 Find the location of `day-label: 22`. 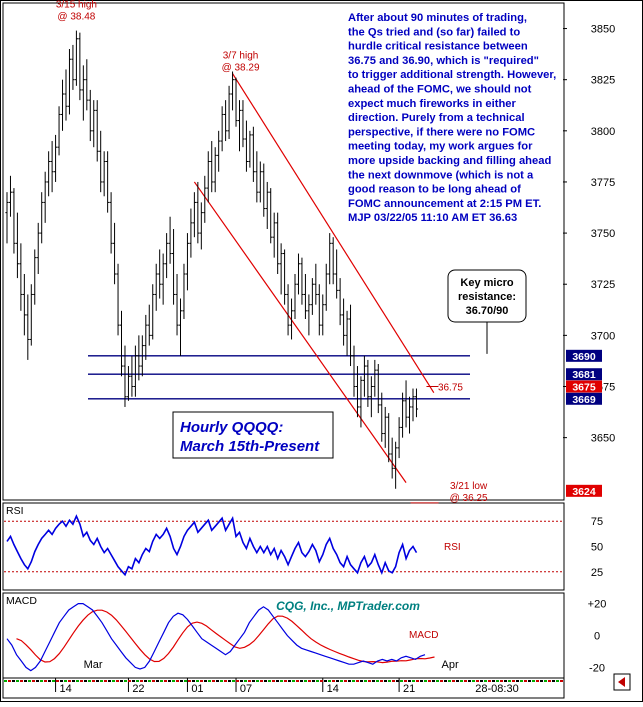

day-label: 22 is located at coordinates (138, 689).